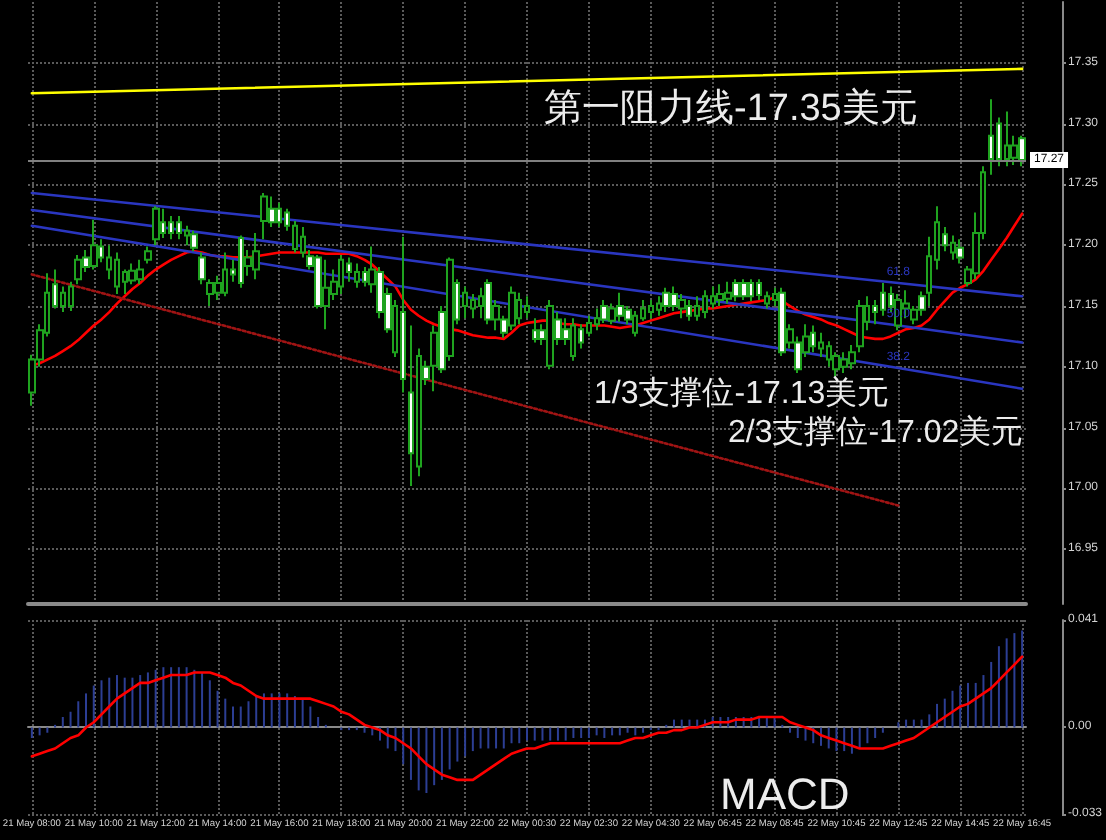 This screenshot has width=1106, height=840. I want to click on line-series, so click(527, 718).